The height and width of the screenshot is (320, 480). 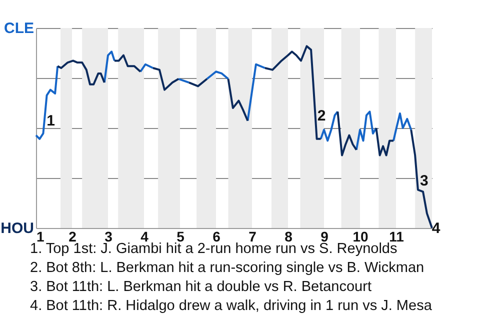 I want to click on text: 4. Bot 11th: R. Hidalgo drew a walk, driving in 1 run vs J. Mesa, so click(x=231, y=306).